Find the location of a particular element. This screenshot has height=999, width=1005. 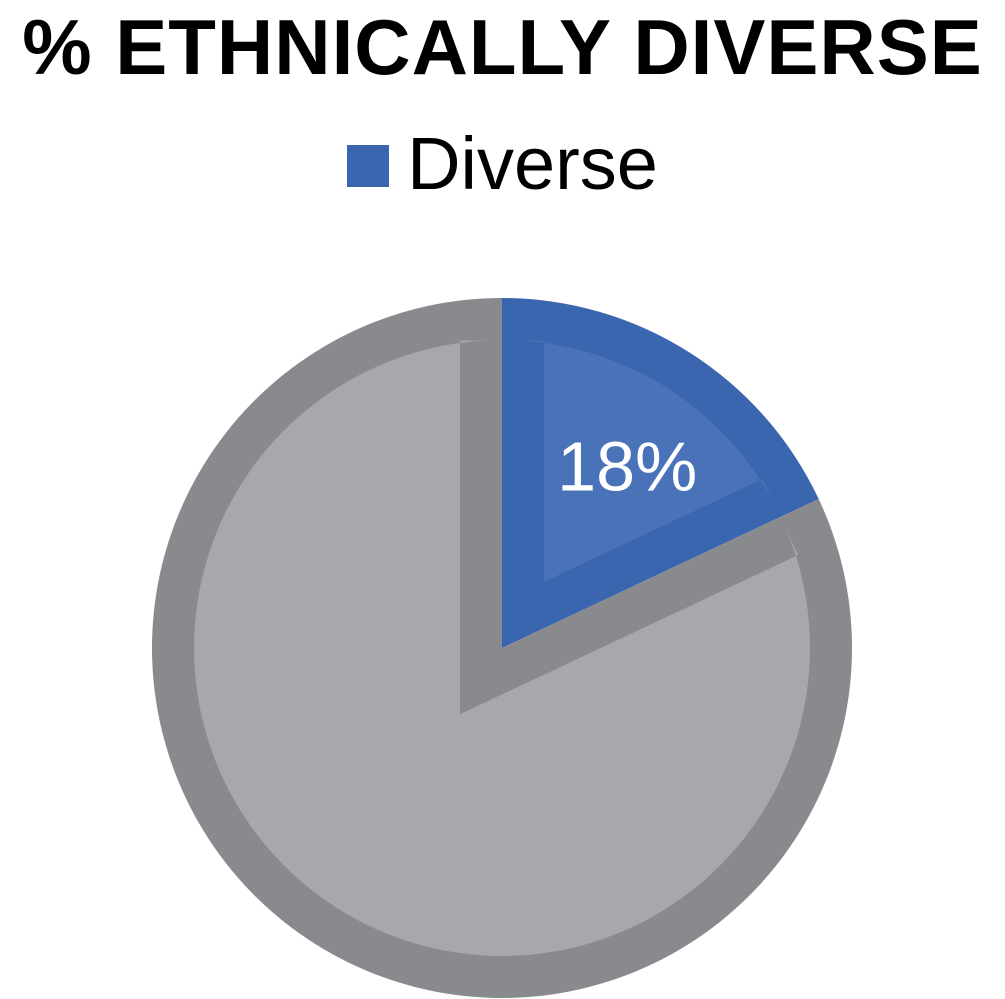

legend-swatch-diverse is located at coordinates (368, 166).